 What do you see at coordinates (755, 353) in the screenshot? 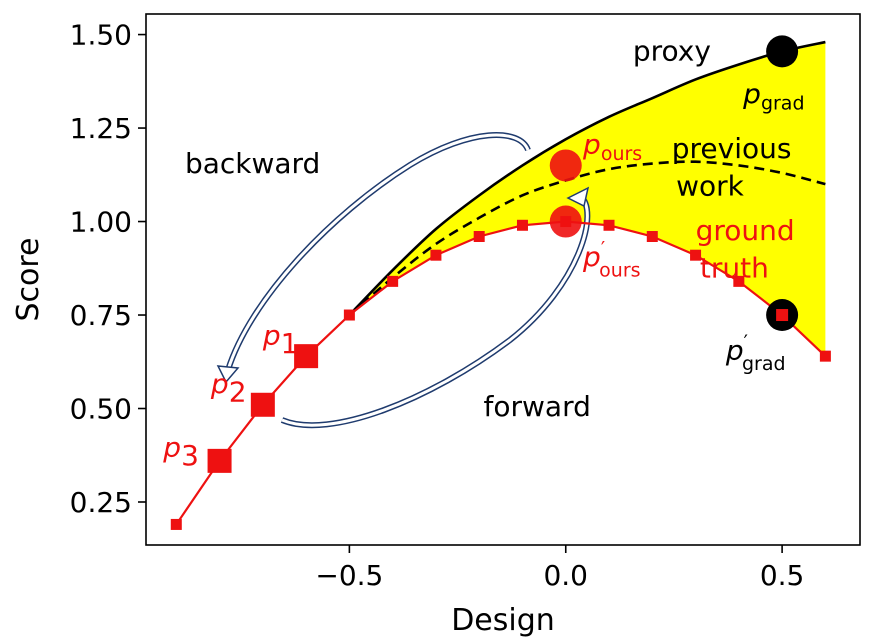
I see `point-label-grad-prime: p′ grad` at bounding box center [755, 353].